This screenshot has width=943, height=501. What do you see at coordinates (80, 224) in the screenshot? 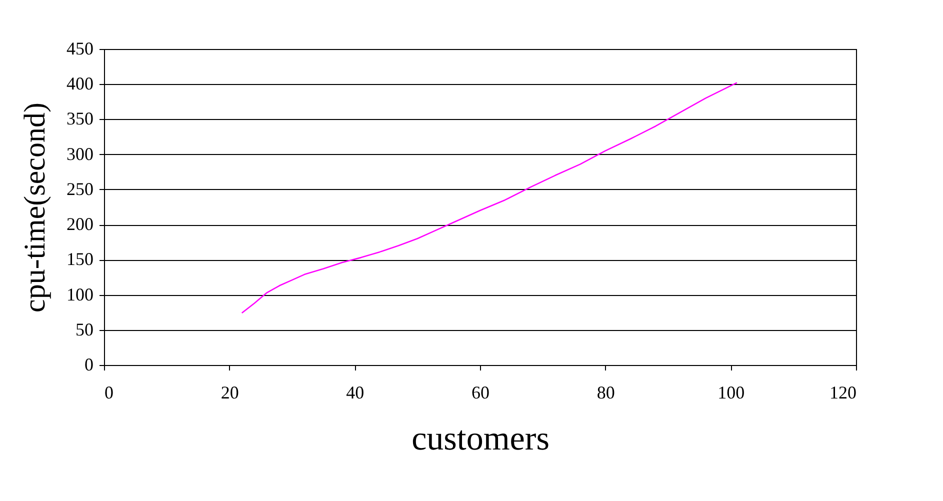
I see `y-tick-label: 200` at bounding box center [80, 224].